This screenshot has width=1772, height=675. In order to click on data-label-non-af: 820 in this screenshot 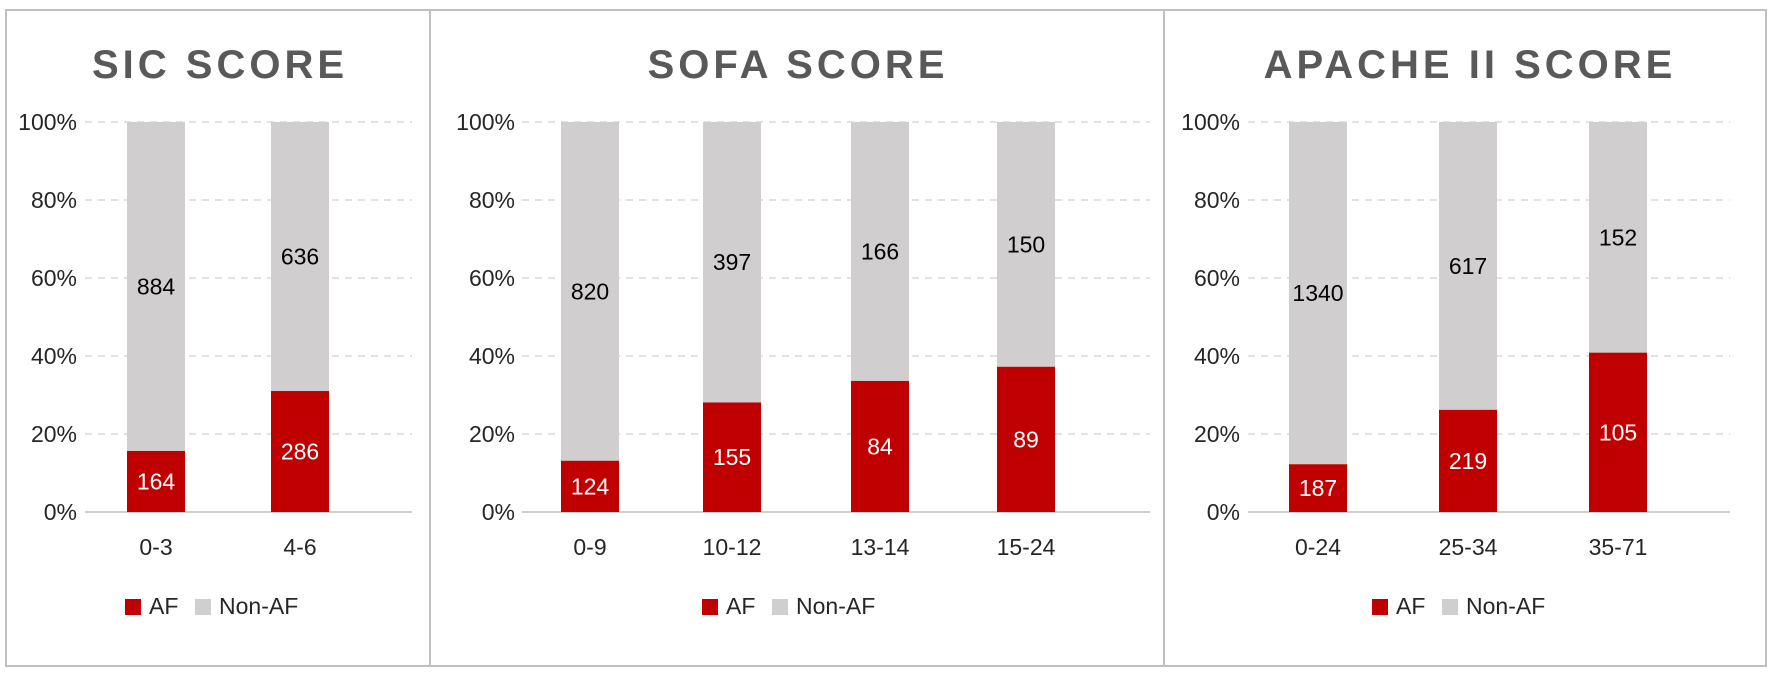, I will do `click(590, 291)`.